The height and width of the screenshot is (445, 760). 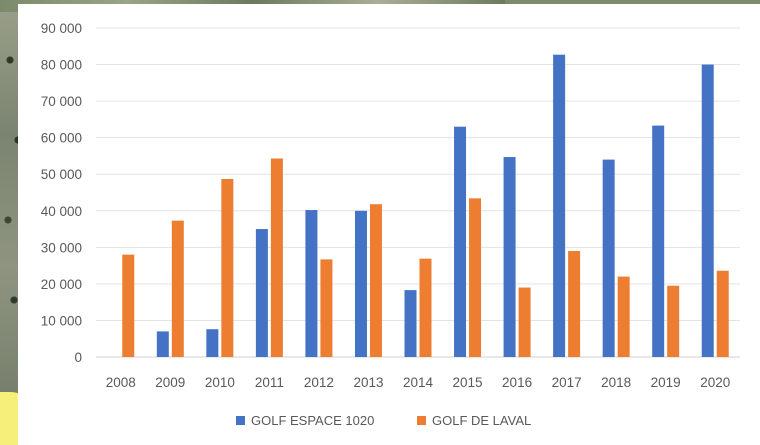 What do you see at coordinates (326, 308) in the screenshot?
I see `bar-golf-de-laval-2012` at bounding box center [326, 308].